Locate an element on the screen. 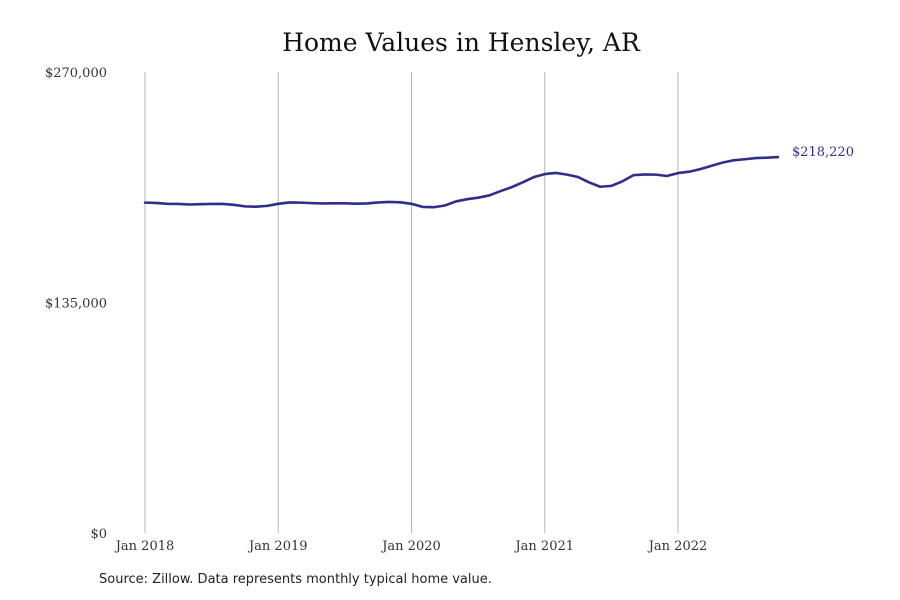 The height and width of the screenshot is (600, 900). y-tick-label: $135,000 is located at coordinates (76, 304).